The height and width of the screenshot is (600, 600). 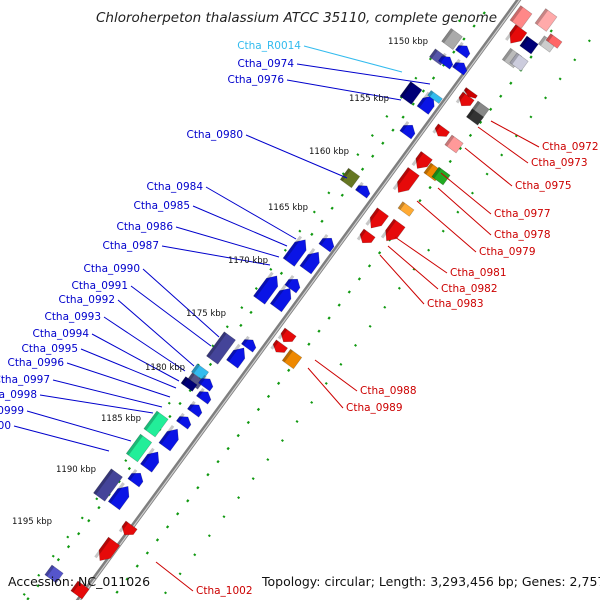 What do you see at coordinates (543, 186) in the screenshot?
I see `gene-label-right: Ctha_0975` at bounding box center [543, 186].